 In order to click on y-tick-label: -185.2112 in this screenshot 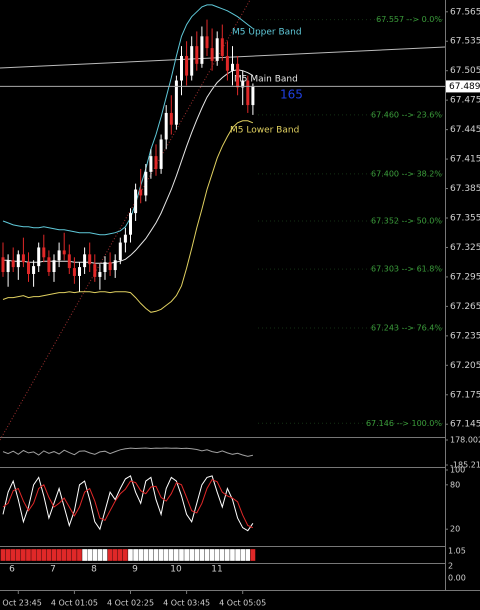, I will do `click(465, 465)`.